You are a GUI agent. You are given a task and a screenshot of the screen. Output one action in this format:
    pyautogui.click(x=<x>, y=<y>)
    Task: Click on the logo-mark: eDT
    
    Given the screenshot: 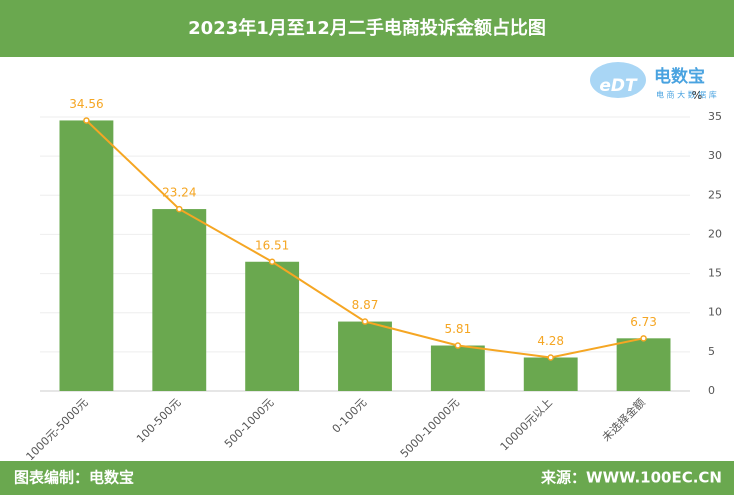 What is the action you would take?
    pyautogui.click(x=618, y=86)
    